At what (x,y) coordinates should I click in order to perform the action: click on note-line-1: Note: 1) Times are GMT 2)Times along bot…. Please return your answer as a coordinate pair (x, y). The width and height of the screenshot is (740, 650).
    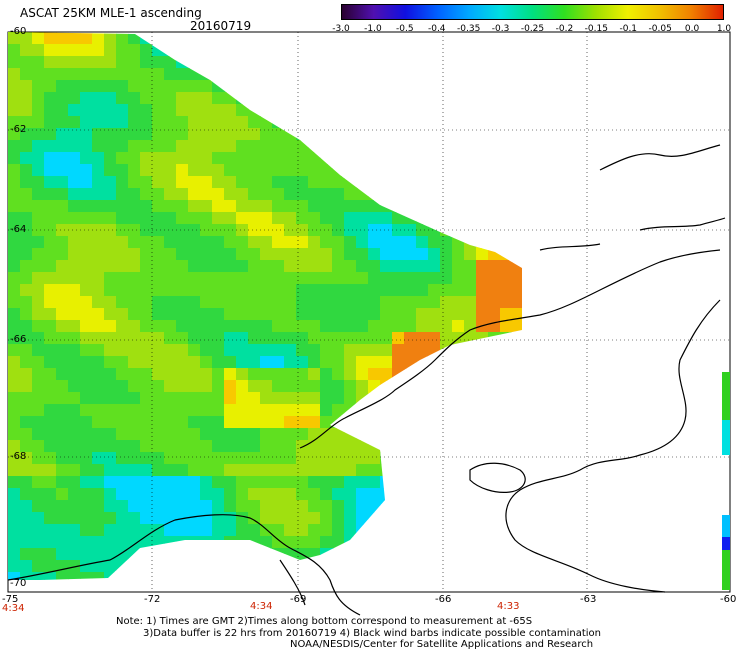
    Looking at the image, I should click on (324, 621).